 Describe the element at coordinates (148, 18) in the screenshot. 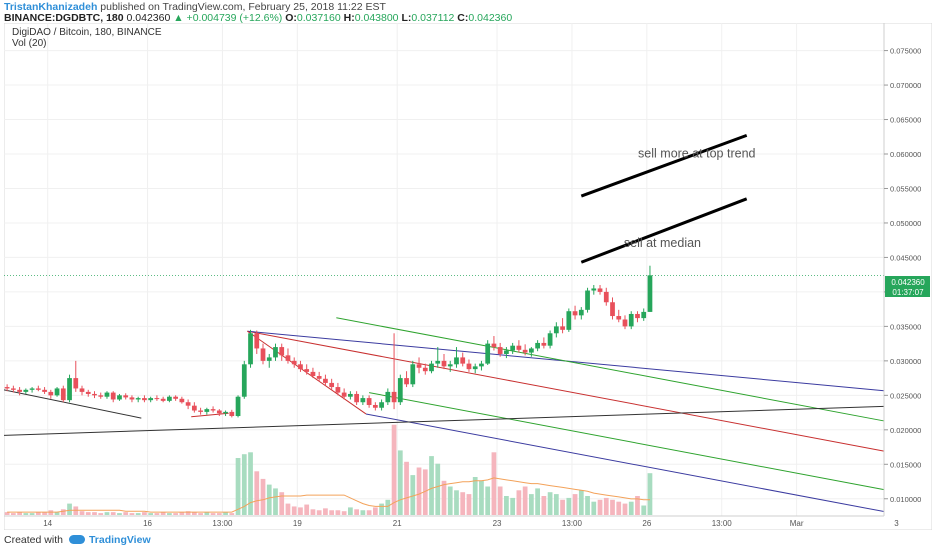

I see `last-price: 0.042360` at that location.